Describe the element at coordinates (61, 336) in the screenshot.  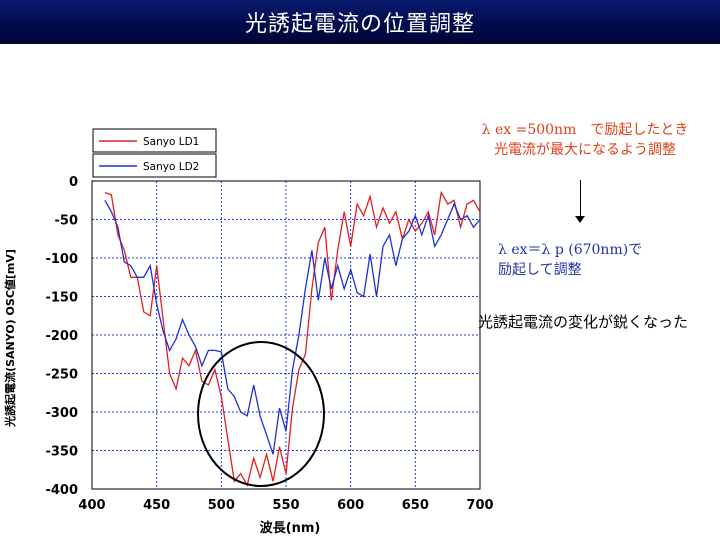
I see `y-tick-label: -200` at that location.